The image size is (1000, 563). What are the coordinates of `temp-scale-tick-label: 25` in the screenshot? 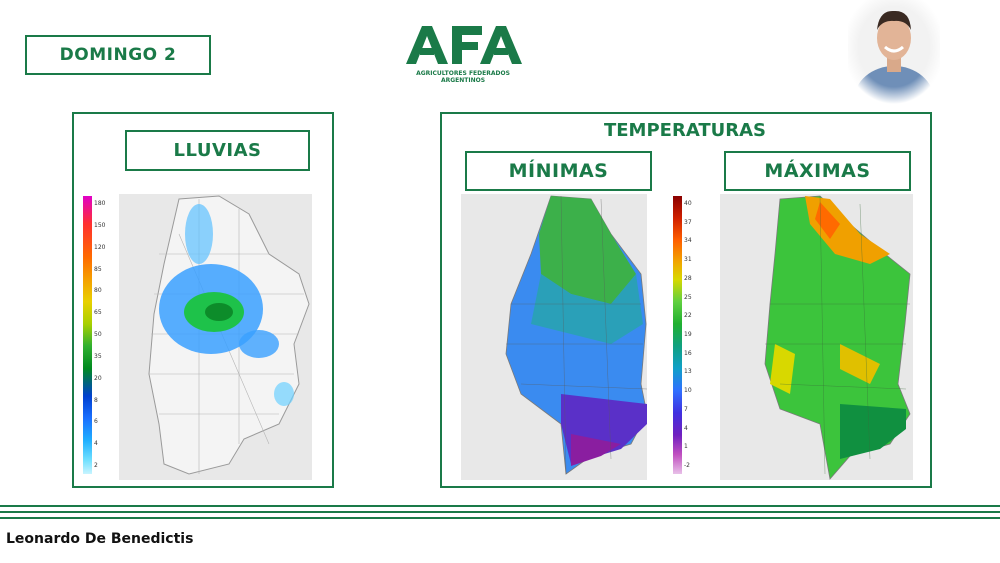 It's located at (688, 297).